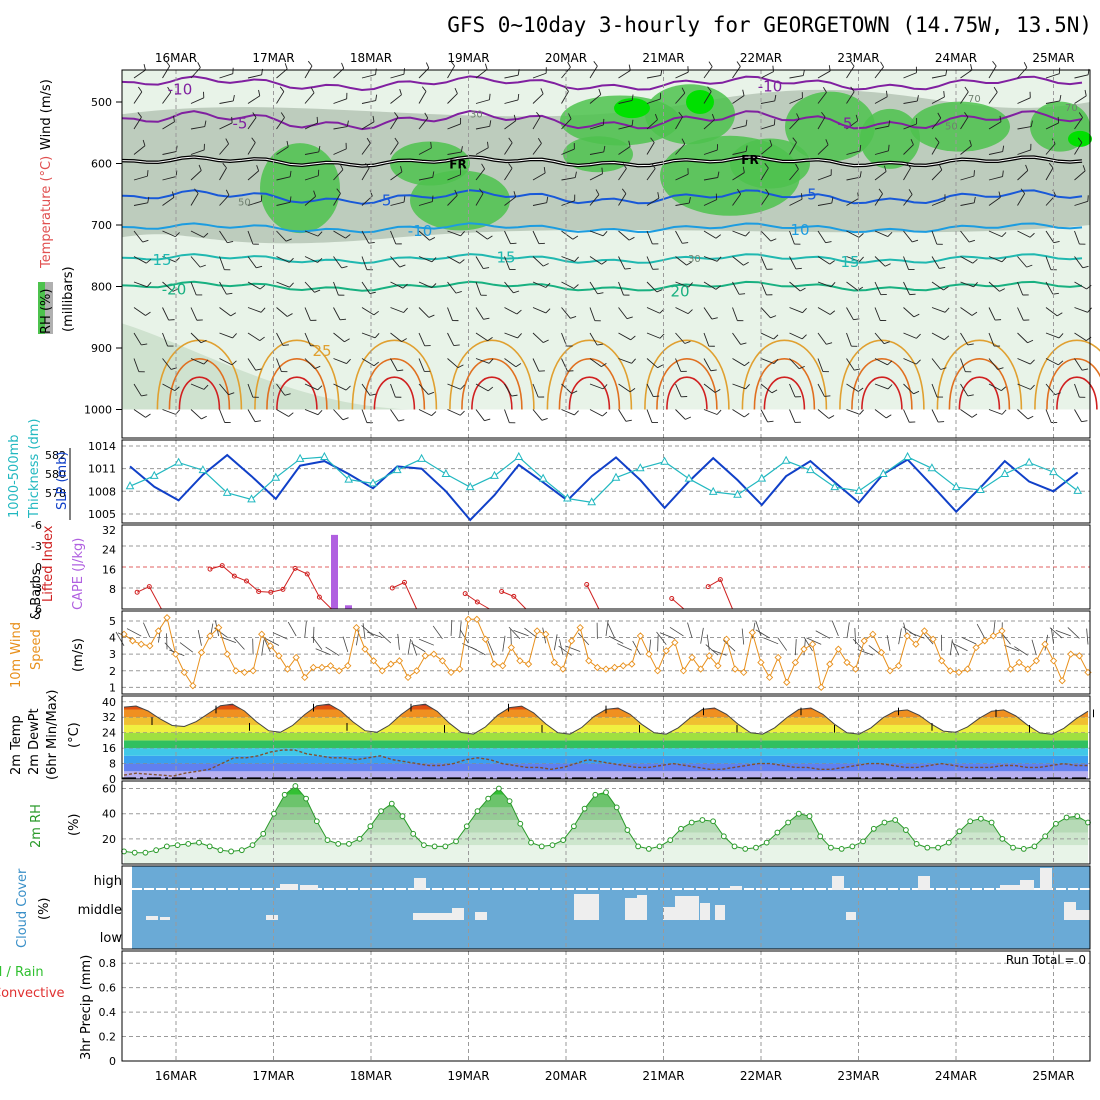 Image resolution: width=1100 pixels, height=1100 pixels. Describe the element at coordinates (568, 481) in the screenshot. I see `slp-thickness-panel: 1014 1011 1008 1005 582 580 578` at that location.